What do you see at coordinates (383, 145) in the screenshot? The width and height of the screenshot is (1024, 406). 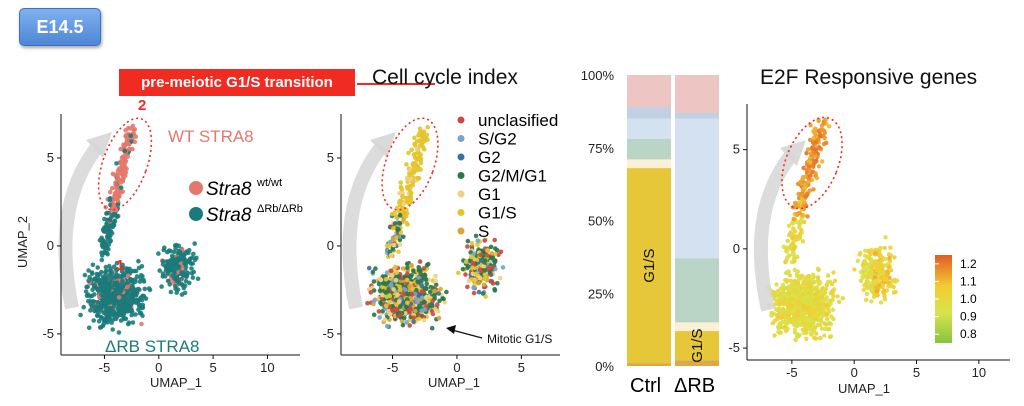 I see `trajectory-arrowhead-b` at bounding box center [383, 145].